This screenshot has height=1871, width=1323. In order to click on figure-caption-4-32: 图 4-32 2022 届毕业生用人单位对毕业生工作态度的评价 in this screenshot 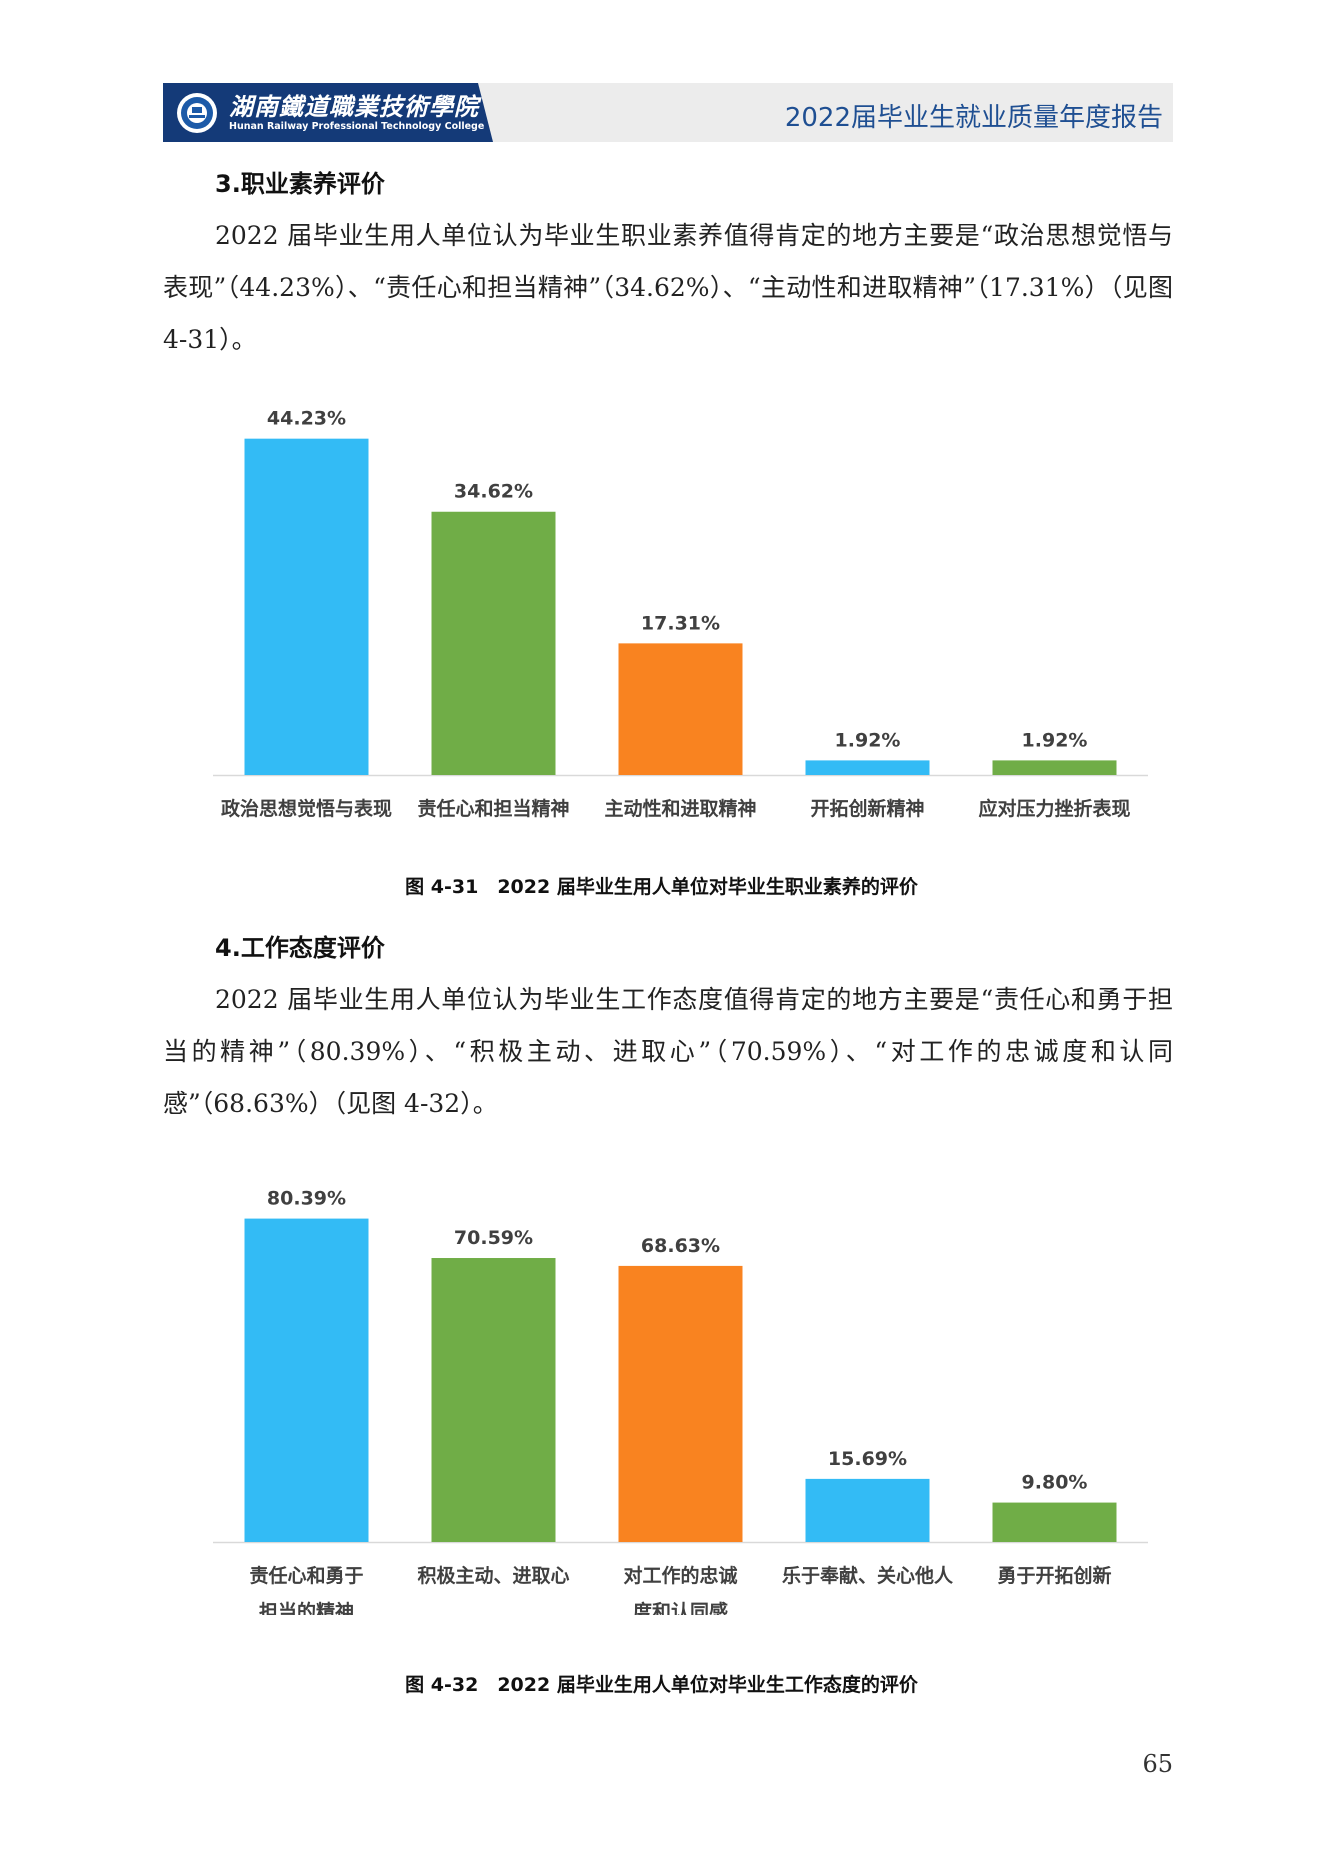, I will do `click(661, 1685)`.